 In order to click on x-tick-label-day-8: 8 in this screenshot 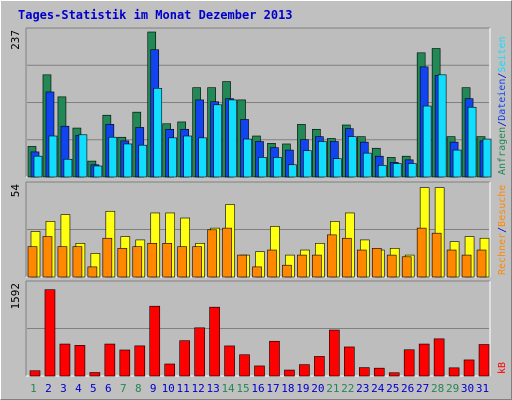, I will do `click(138, 388)`.